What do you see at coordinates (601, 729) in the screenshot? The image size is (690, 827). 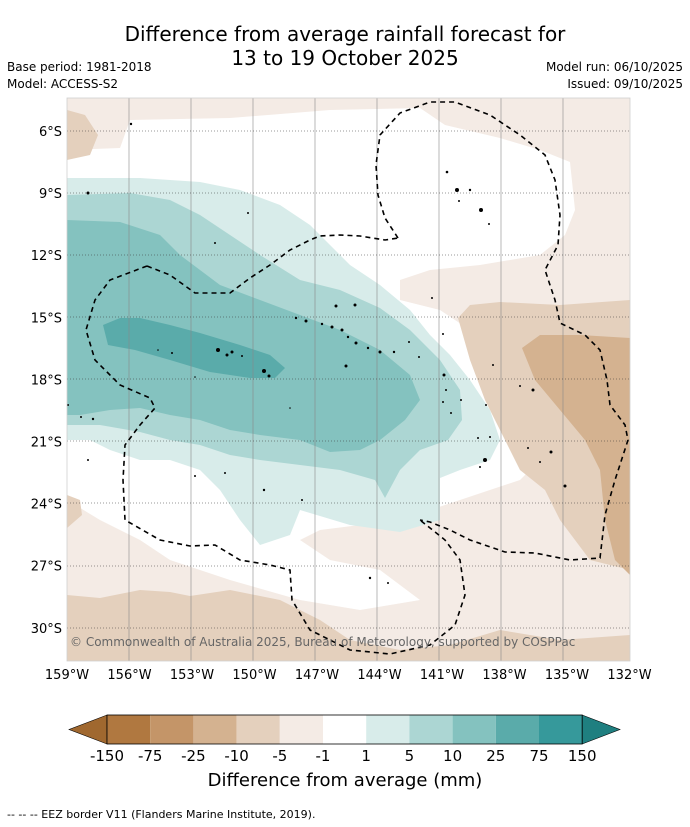 I see `colorbar-extend-high` at bounding box center [601, 729].